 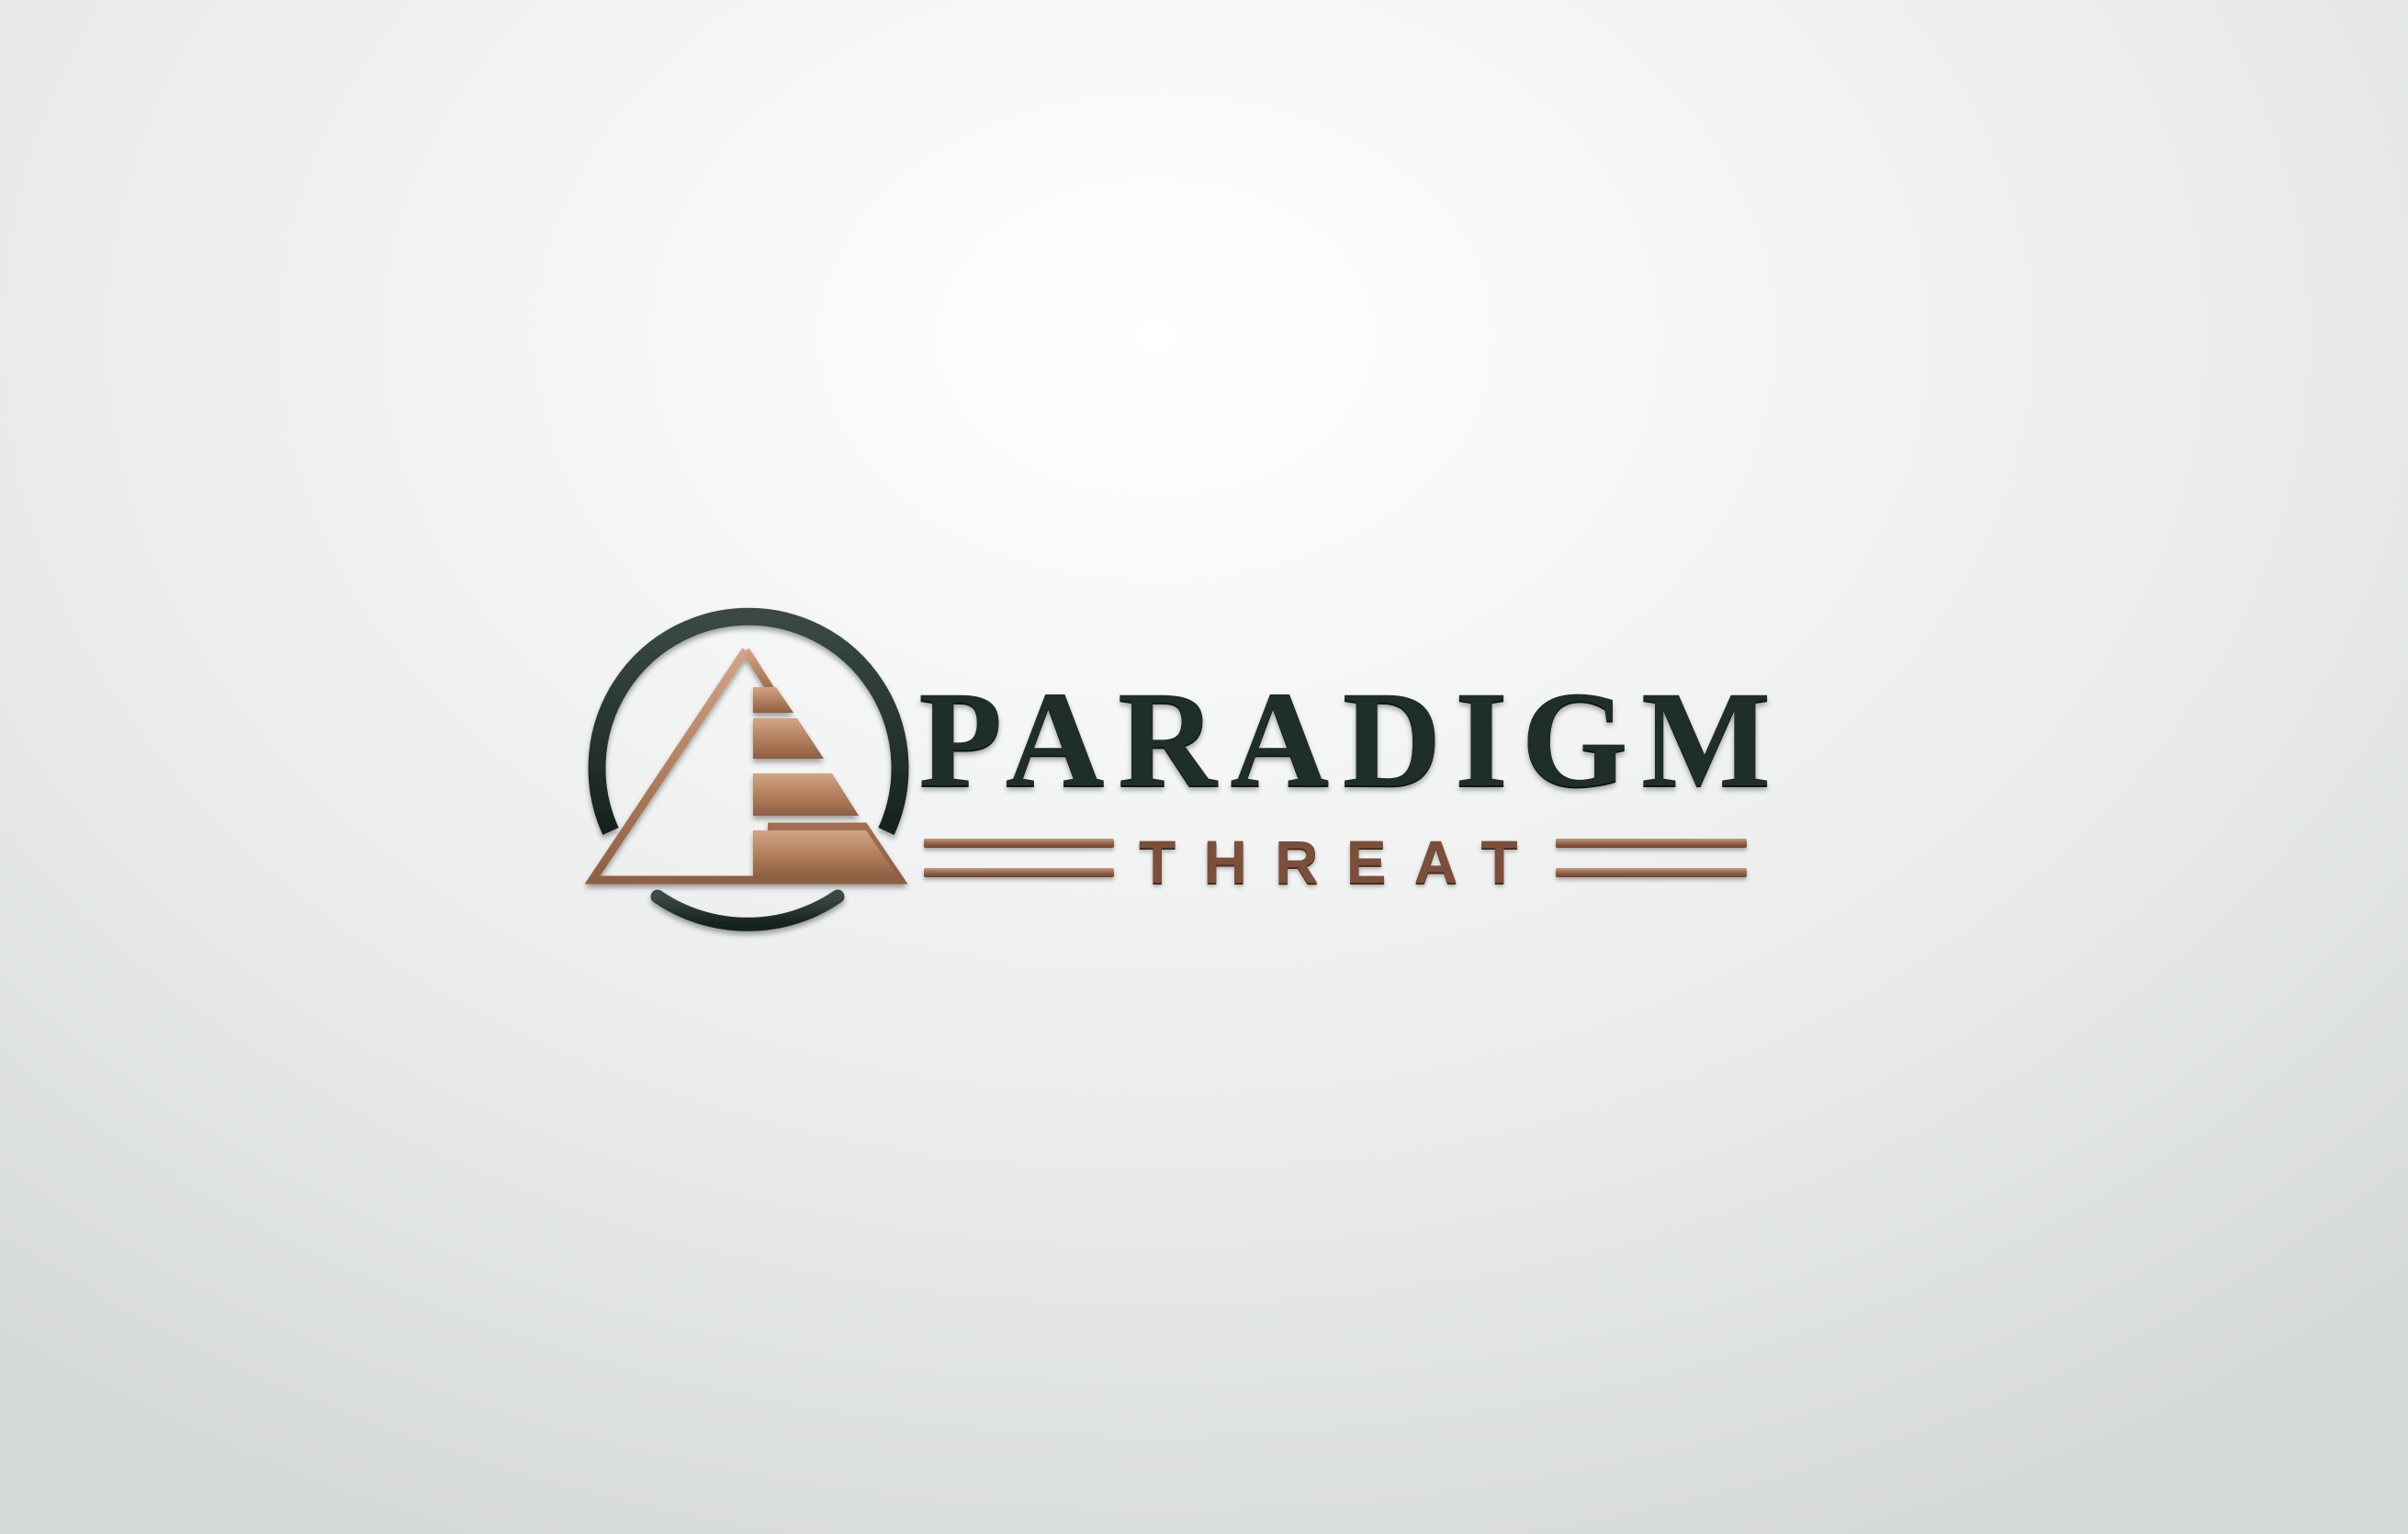 What do you see at coordinates (748, 910) in the screenshot?
I see `ring-lower-arc` at bounding box center [748, 910].